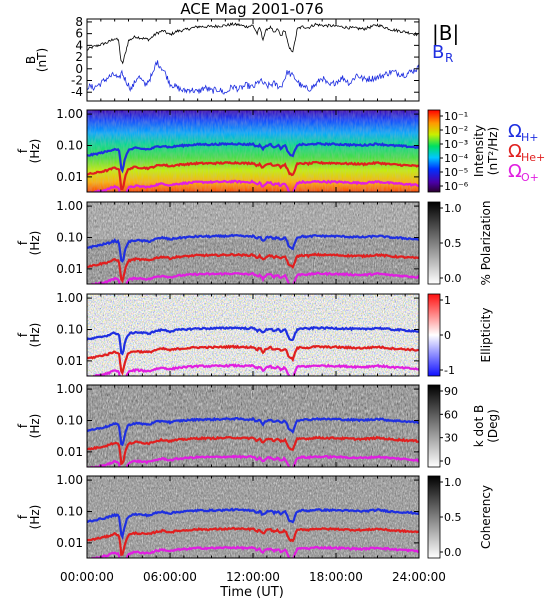  What do you see at coordinates (515, 151) in the screenshot?
I see `legend-omega-he-plus: Ω` at bounding box center [515, 151].